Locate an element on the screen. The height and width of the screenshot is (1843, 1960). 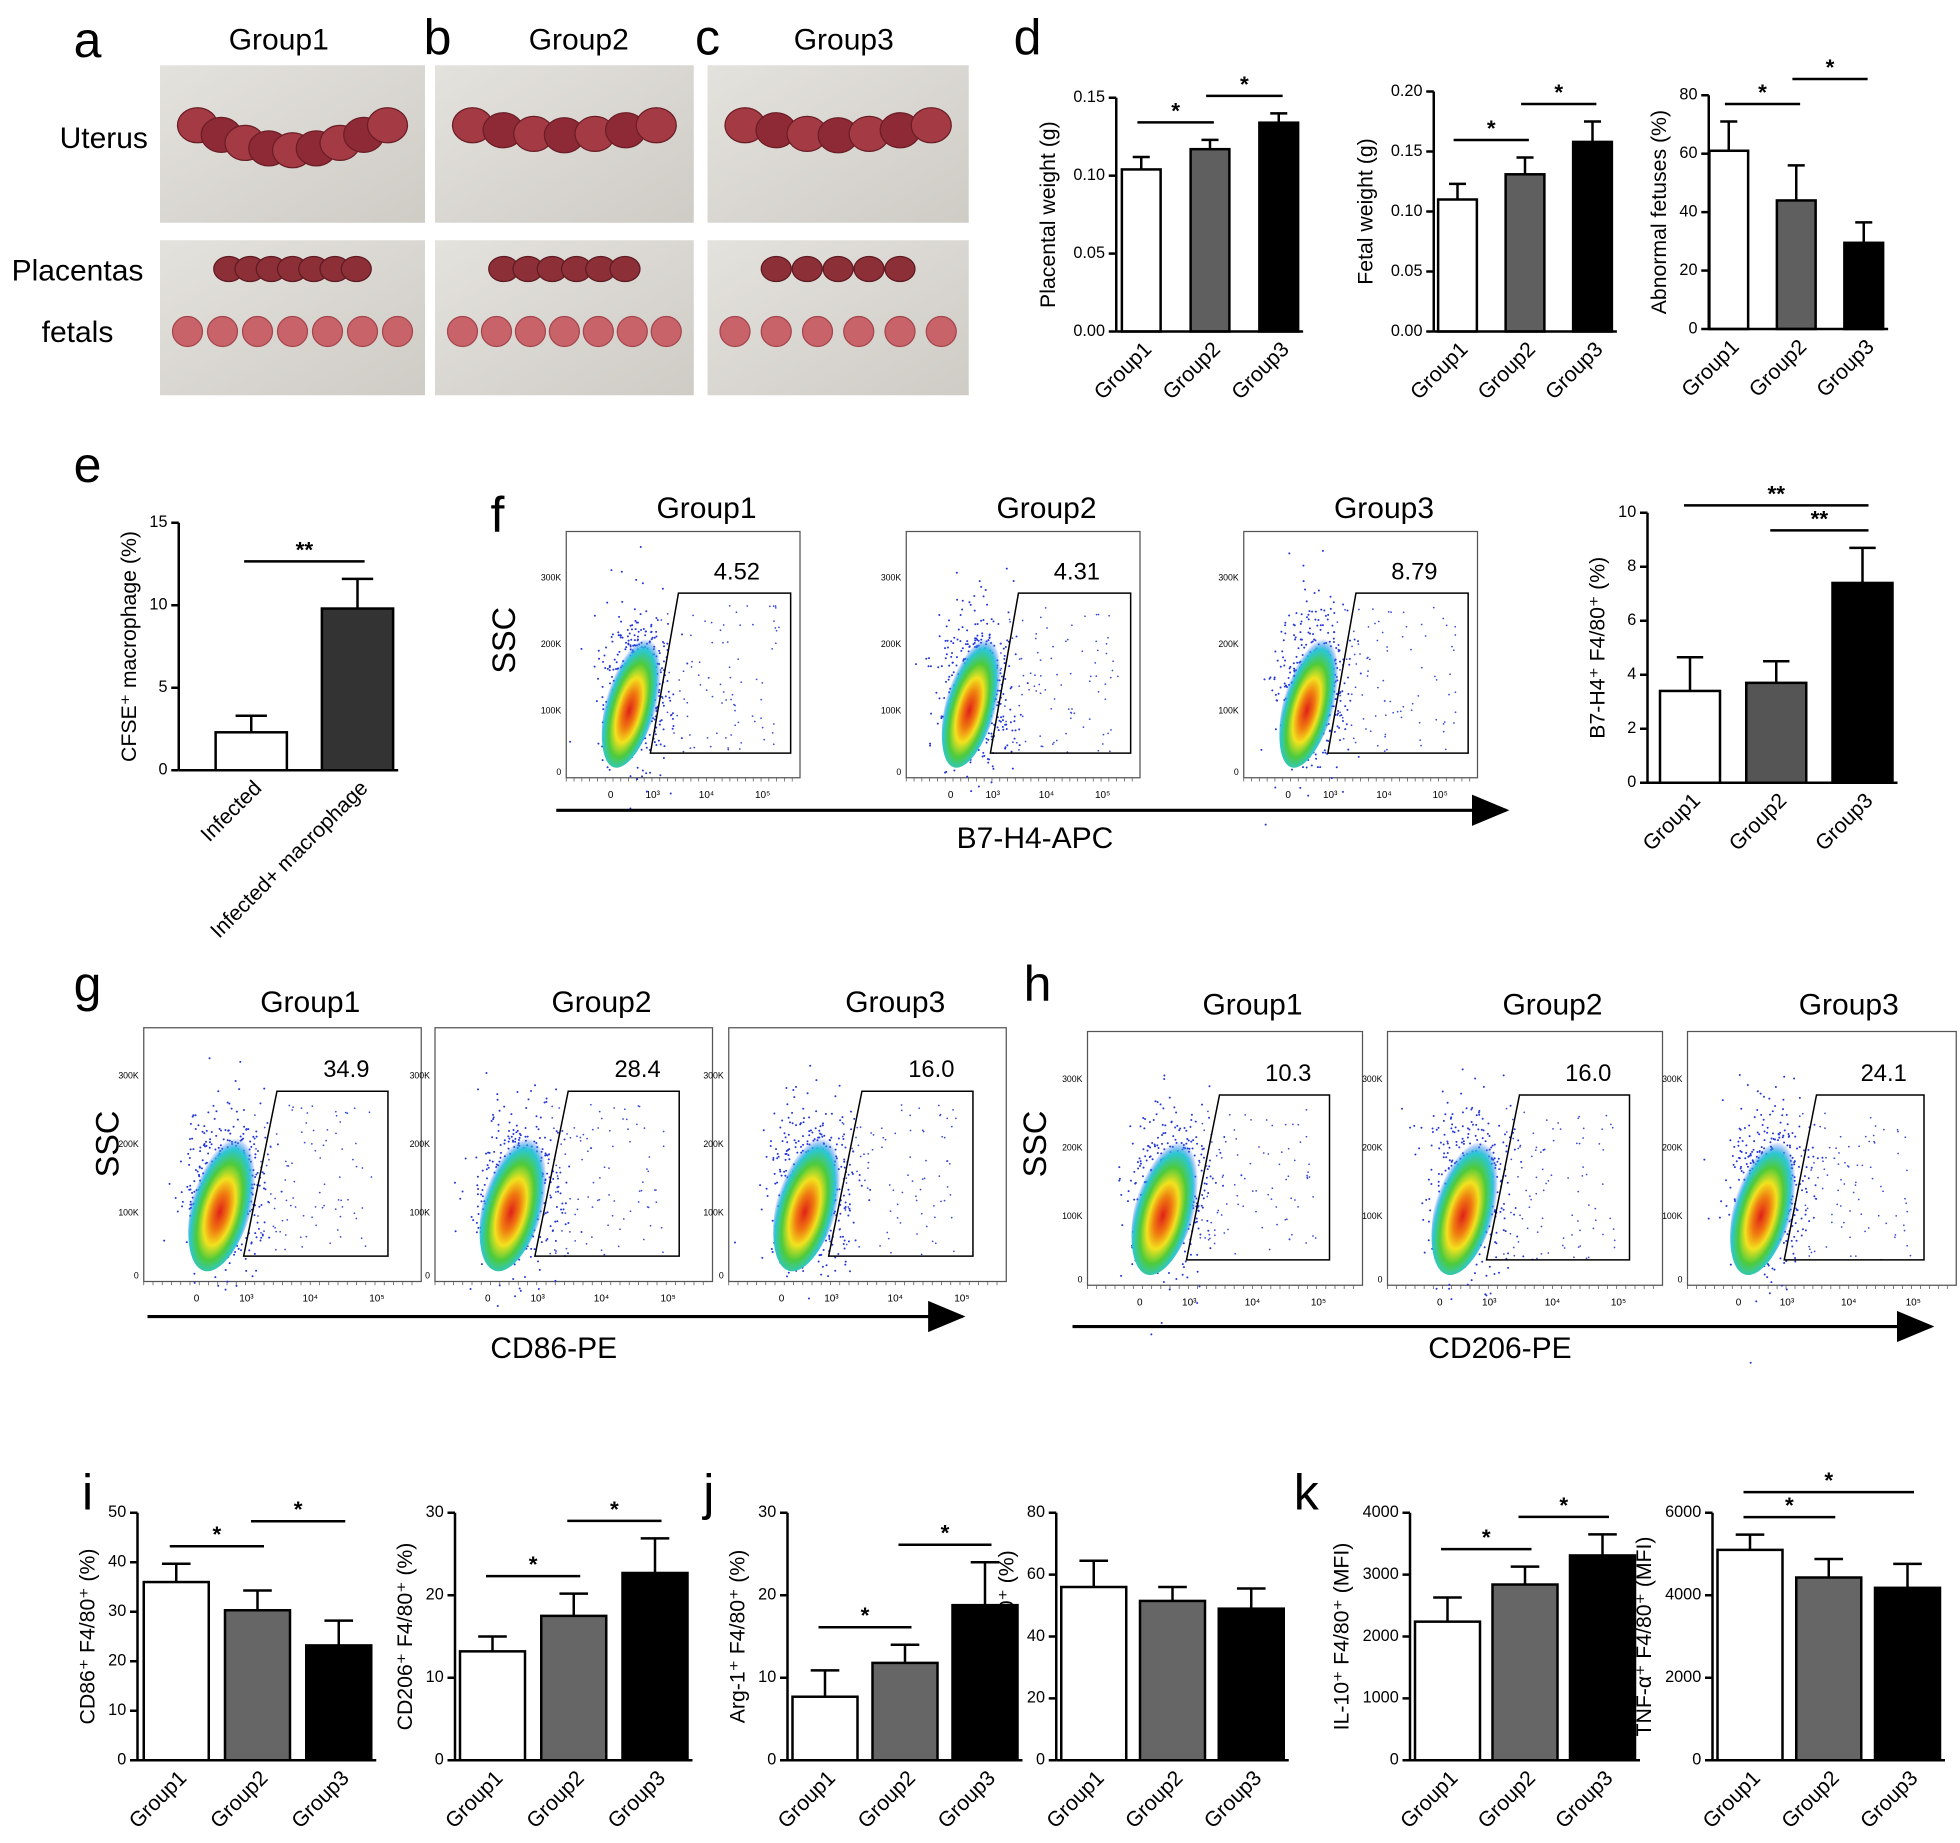
flow-y-tick: 100K is located at coordinates (1672, 1216).